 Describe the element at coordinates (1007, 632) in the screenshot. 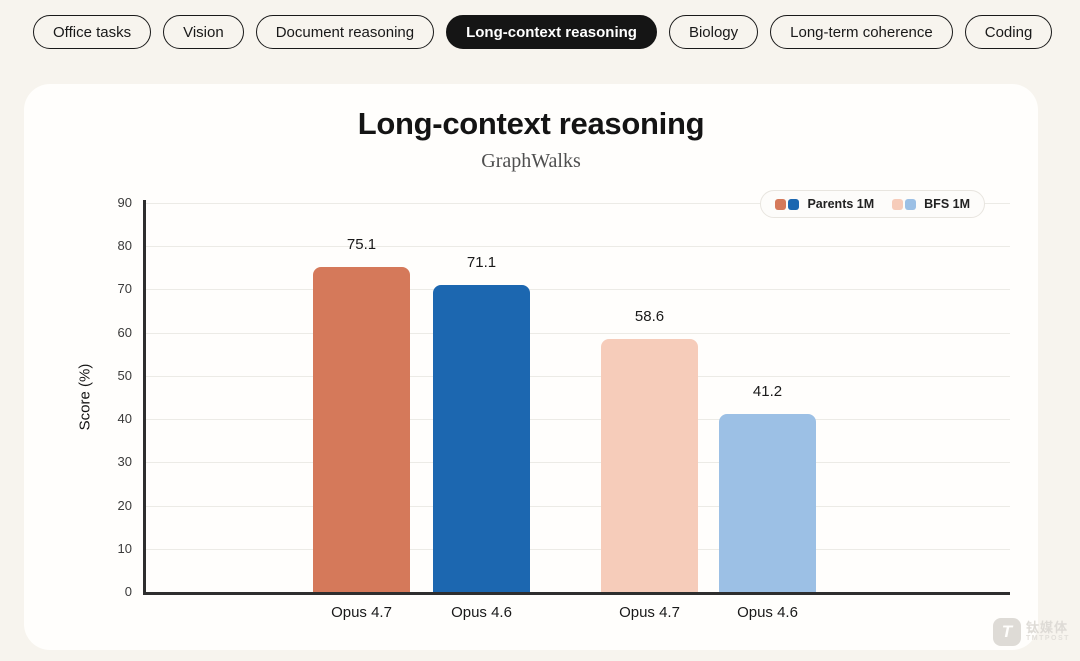

I see `tmtpost-logo-icon: T` at that location.